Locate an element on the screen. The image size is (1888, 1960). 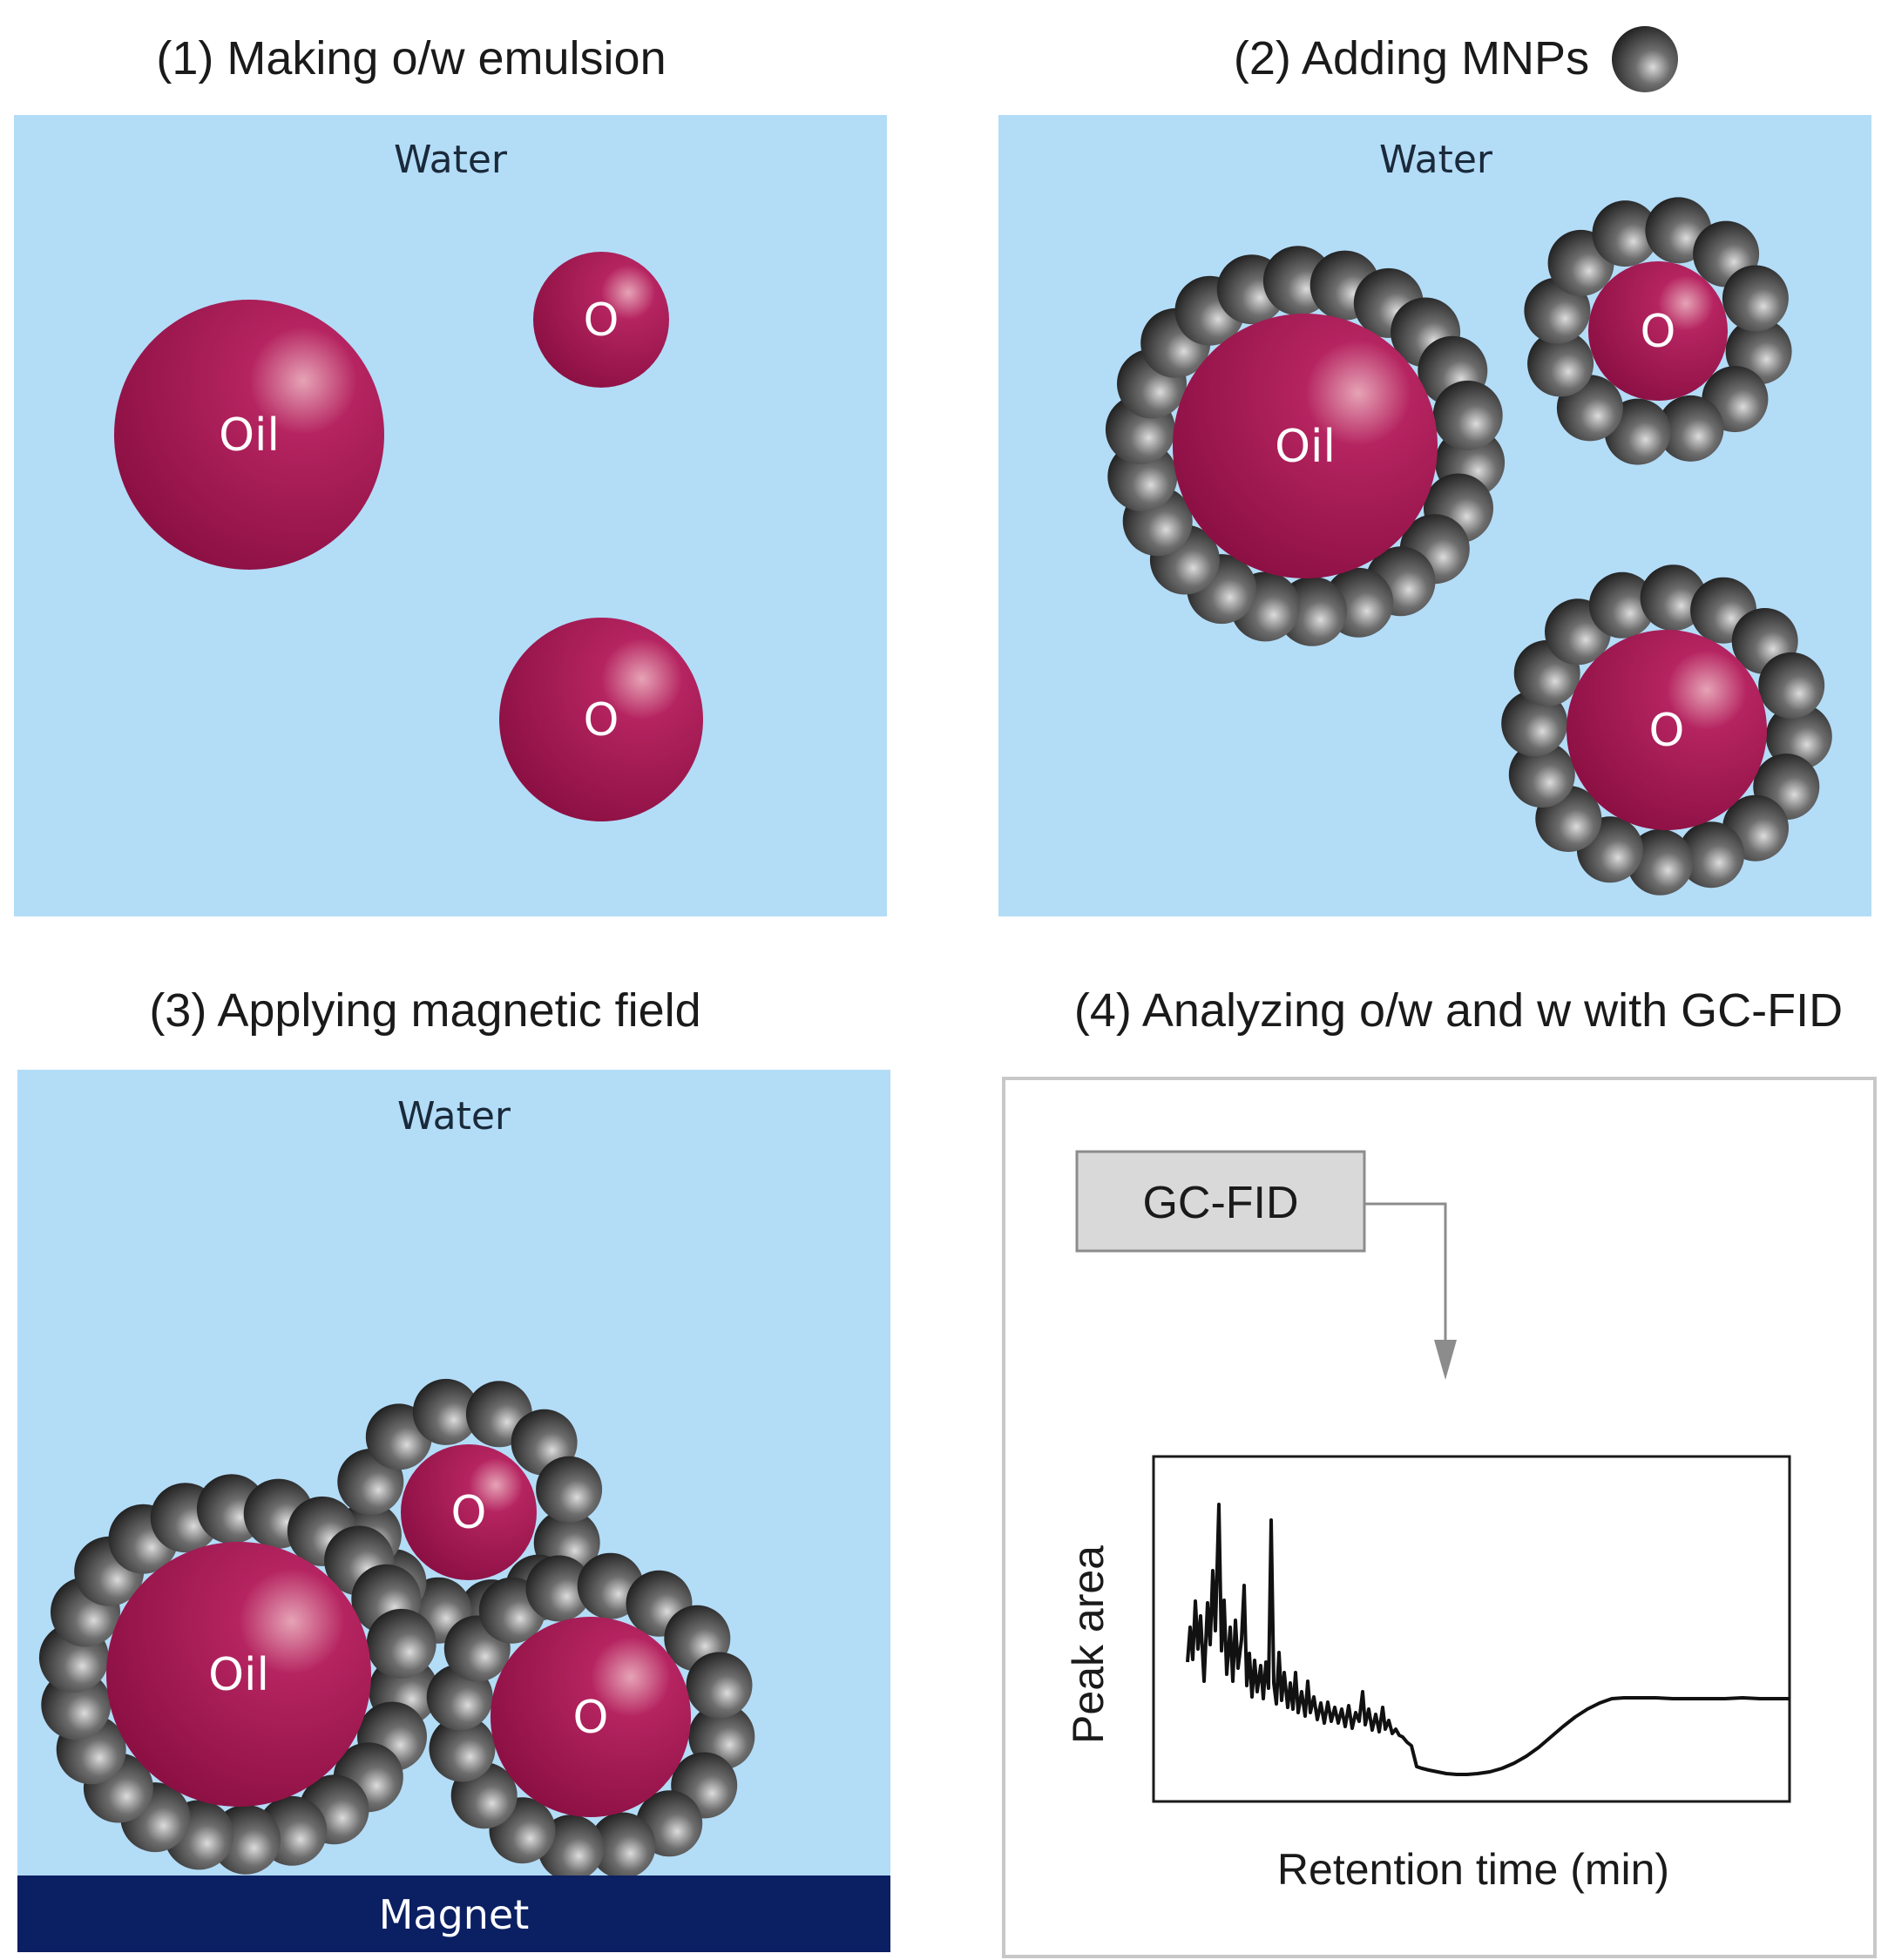
chromatogram-trace is located at coordinates (1488, 1639).